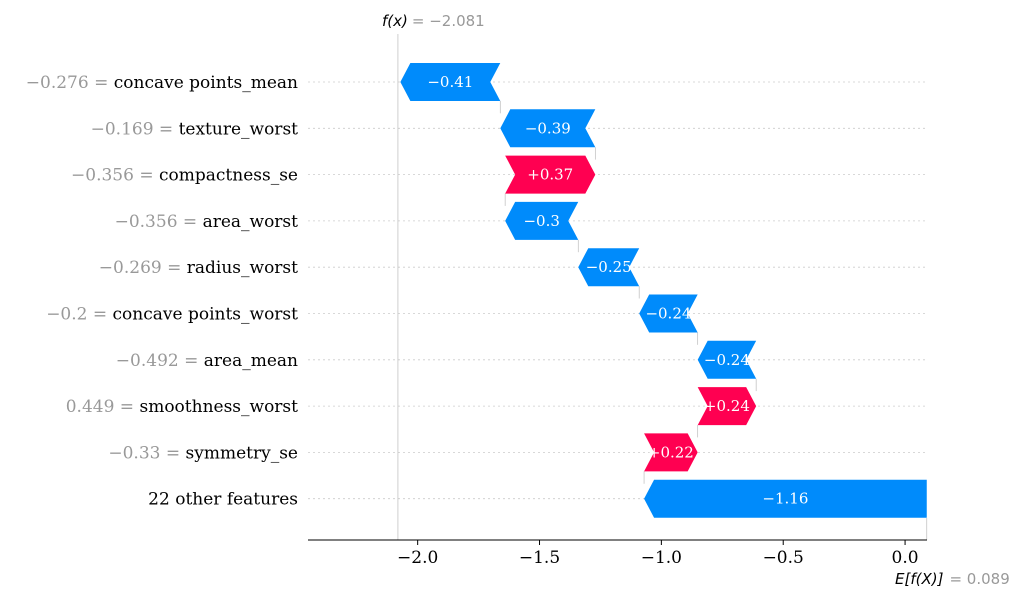 This screenshot has width=1032, height=599. I want to click on svg-text:E[f(X)]= 0.089: E[f(X)] = 0.089, so click(952, 579).